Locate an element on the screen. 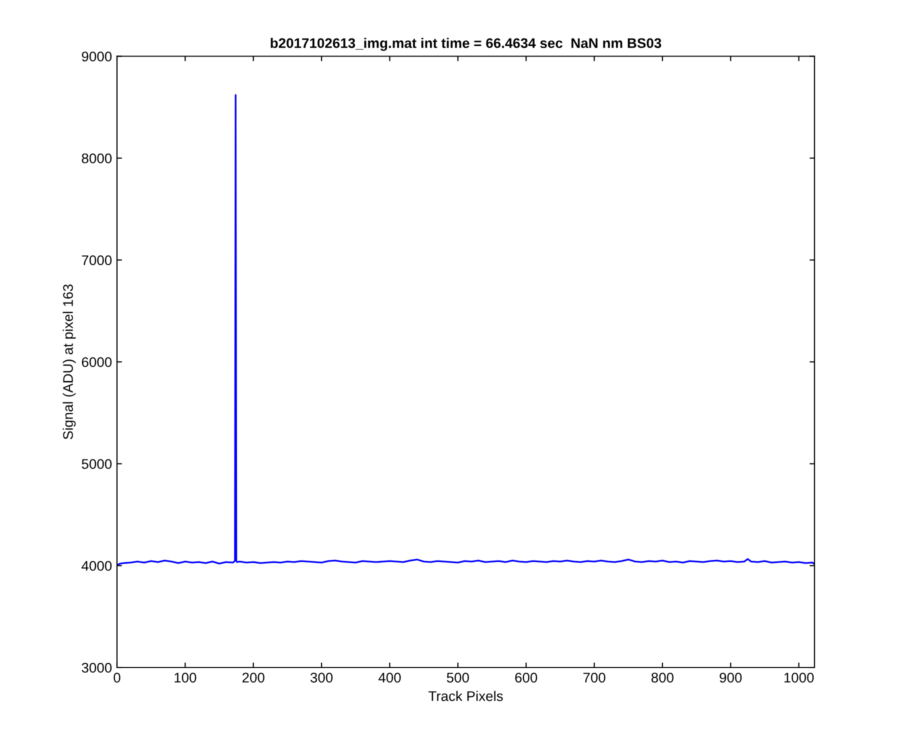 This screenshot has width=900, height=750. y-axis-title: Signal (ADU) at pixel 163 is located at coordinates (69, 362).